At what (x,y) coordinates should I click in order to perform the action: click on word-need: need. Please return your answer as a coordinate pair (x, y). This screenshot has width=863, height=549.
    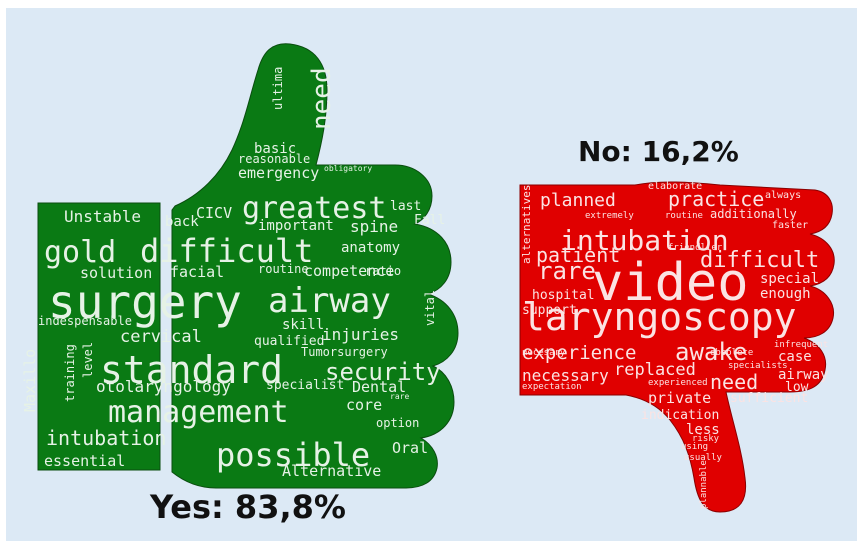
    Looking at the image, I should click on (322, 98).